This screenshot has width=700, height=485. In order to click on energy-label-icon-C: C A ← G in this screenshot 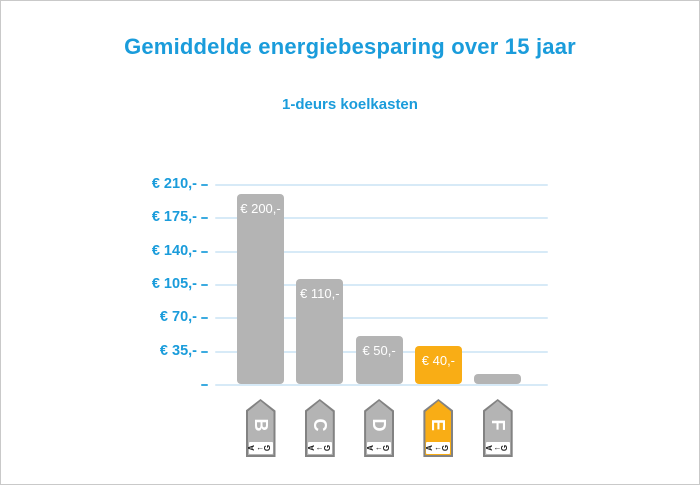, I will do `click(319, 428)`.